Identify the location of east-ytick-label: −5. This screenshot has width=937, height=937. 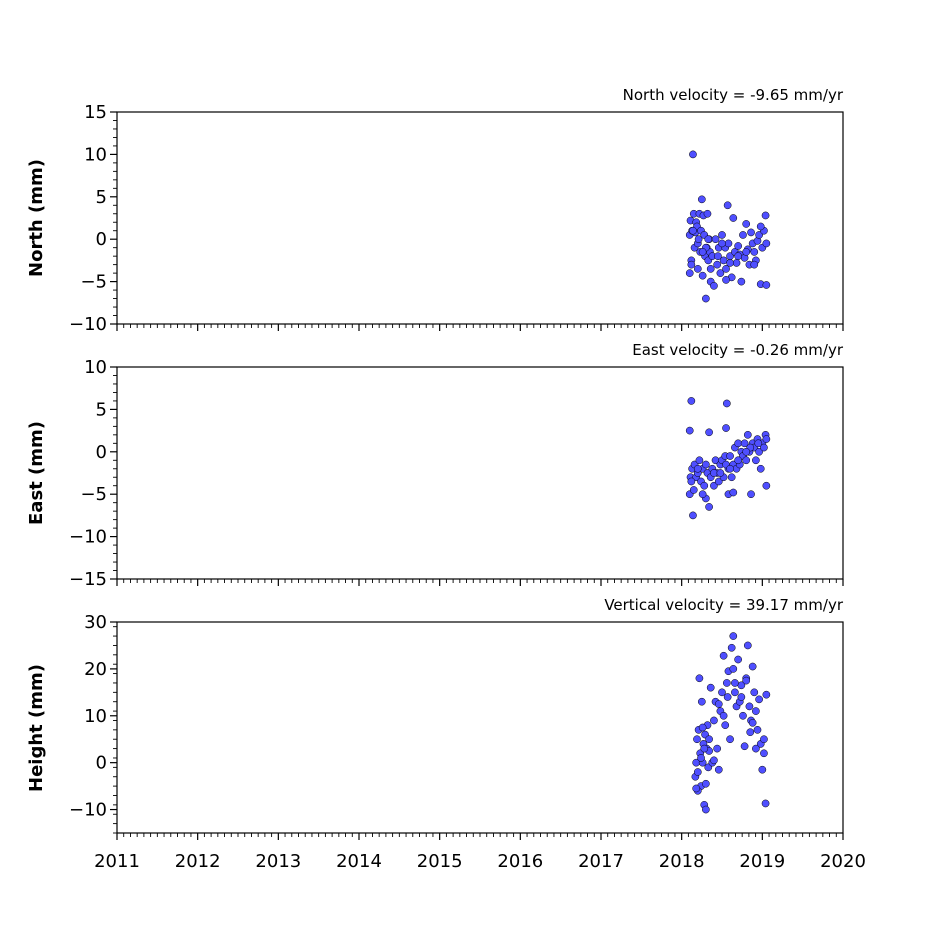
(93, 494).